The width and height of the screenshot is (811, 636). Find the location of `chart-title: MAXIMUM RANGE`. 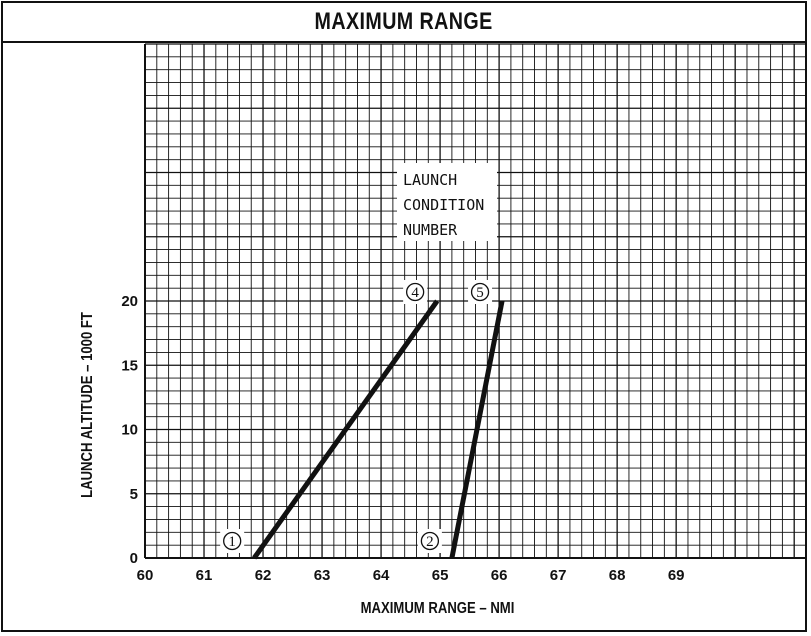

chart-title: MAXIMUM RANGE is located at coordinates (404, 21).